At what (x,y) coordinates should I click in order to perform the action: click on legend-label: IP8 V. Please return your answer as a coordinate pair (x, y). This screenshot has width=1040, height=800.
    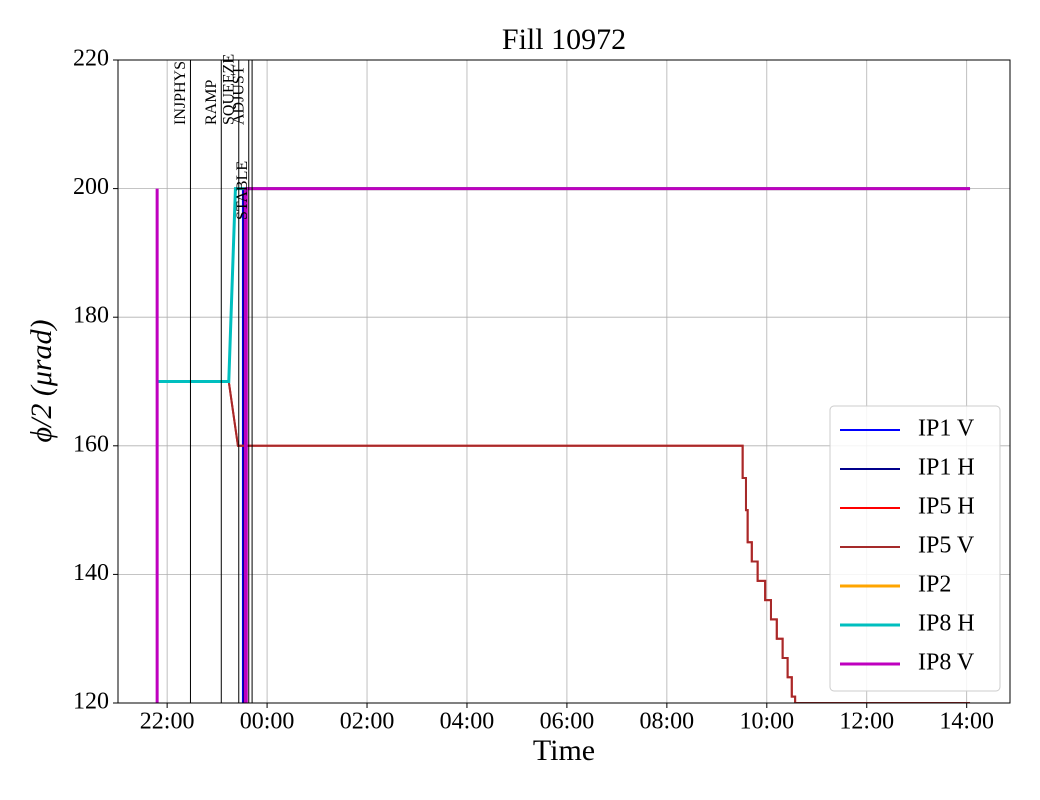
    Looking at the image, I should click on (946, 663).